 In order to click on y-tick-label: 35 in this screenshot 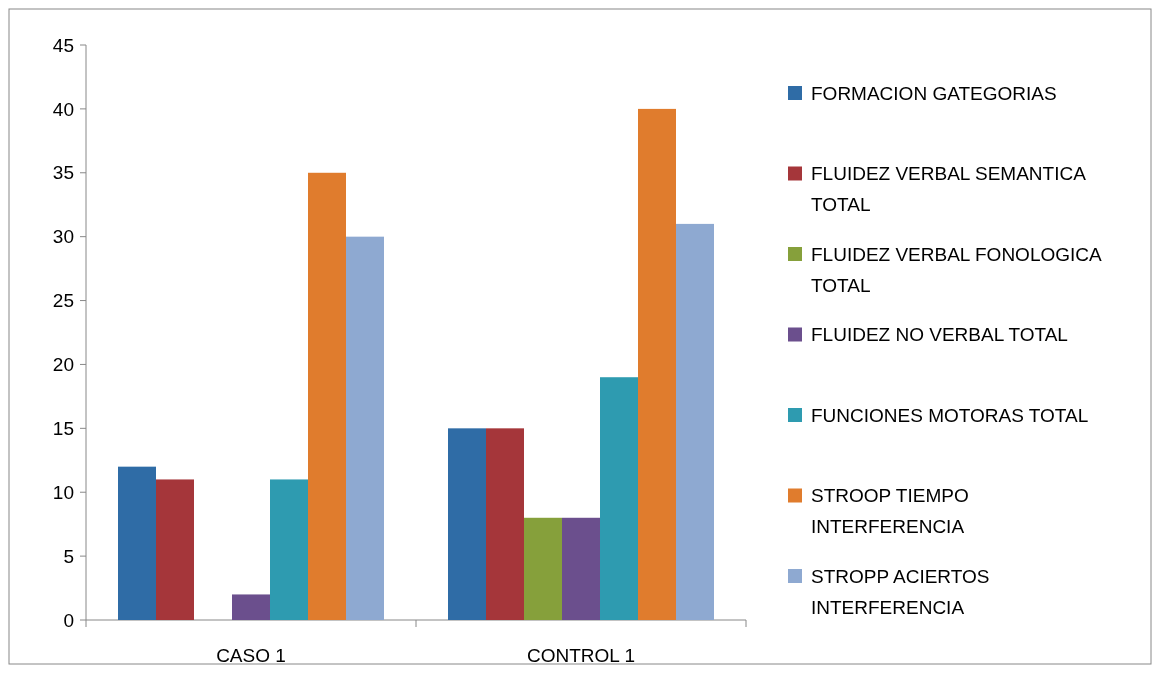, I will do `click(63, 173)`.